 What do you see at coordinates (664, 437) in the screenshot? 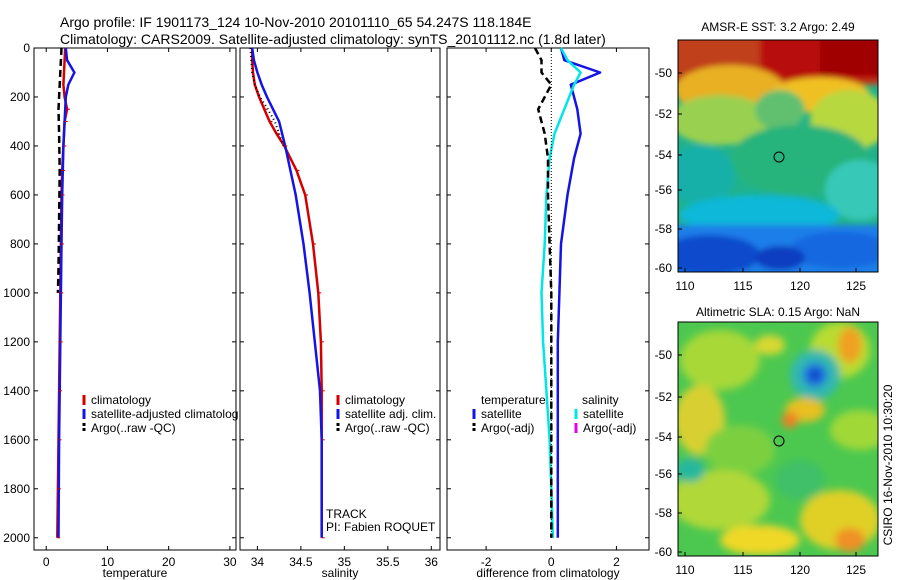
I see `sla-map-ytick: -54` at bounding box center [664, 437].